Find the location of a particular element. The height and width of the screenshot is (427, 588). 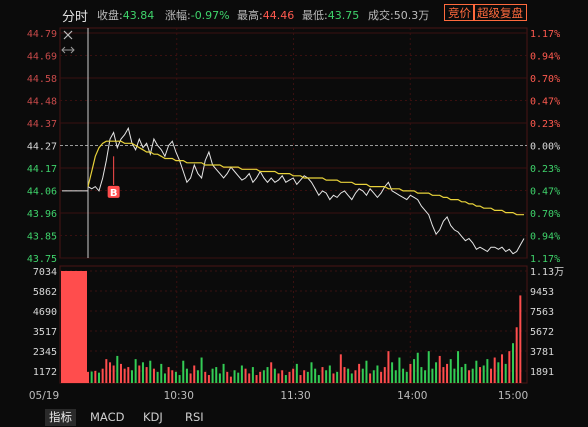

low-value: 43.75 is located at coordinates (343, 15).